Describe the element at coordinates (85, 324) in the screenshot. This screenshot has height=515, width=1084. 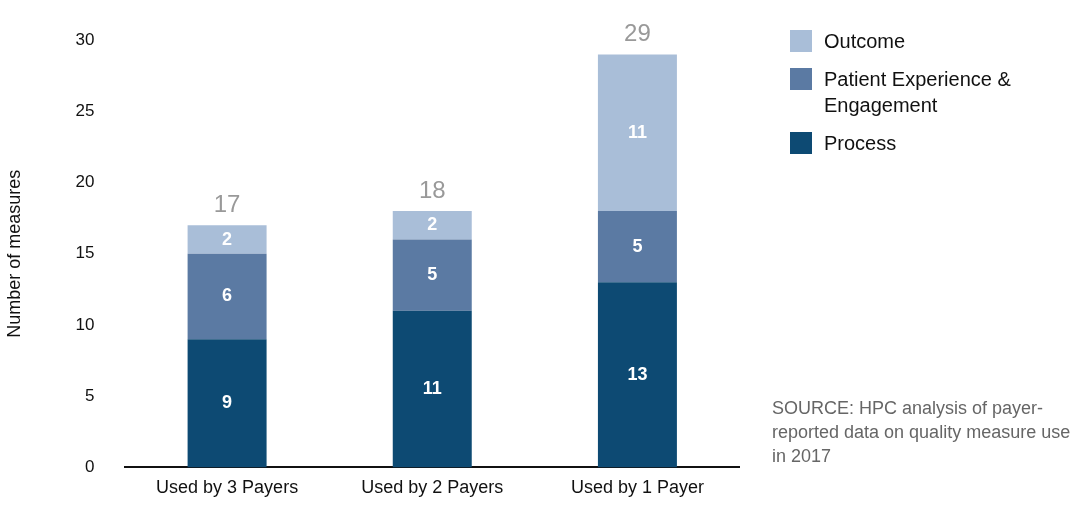
I see `y-tick-label: 10` at that location.